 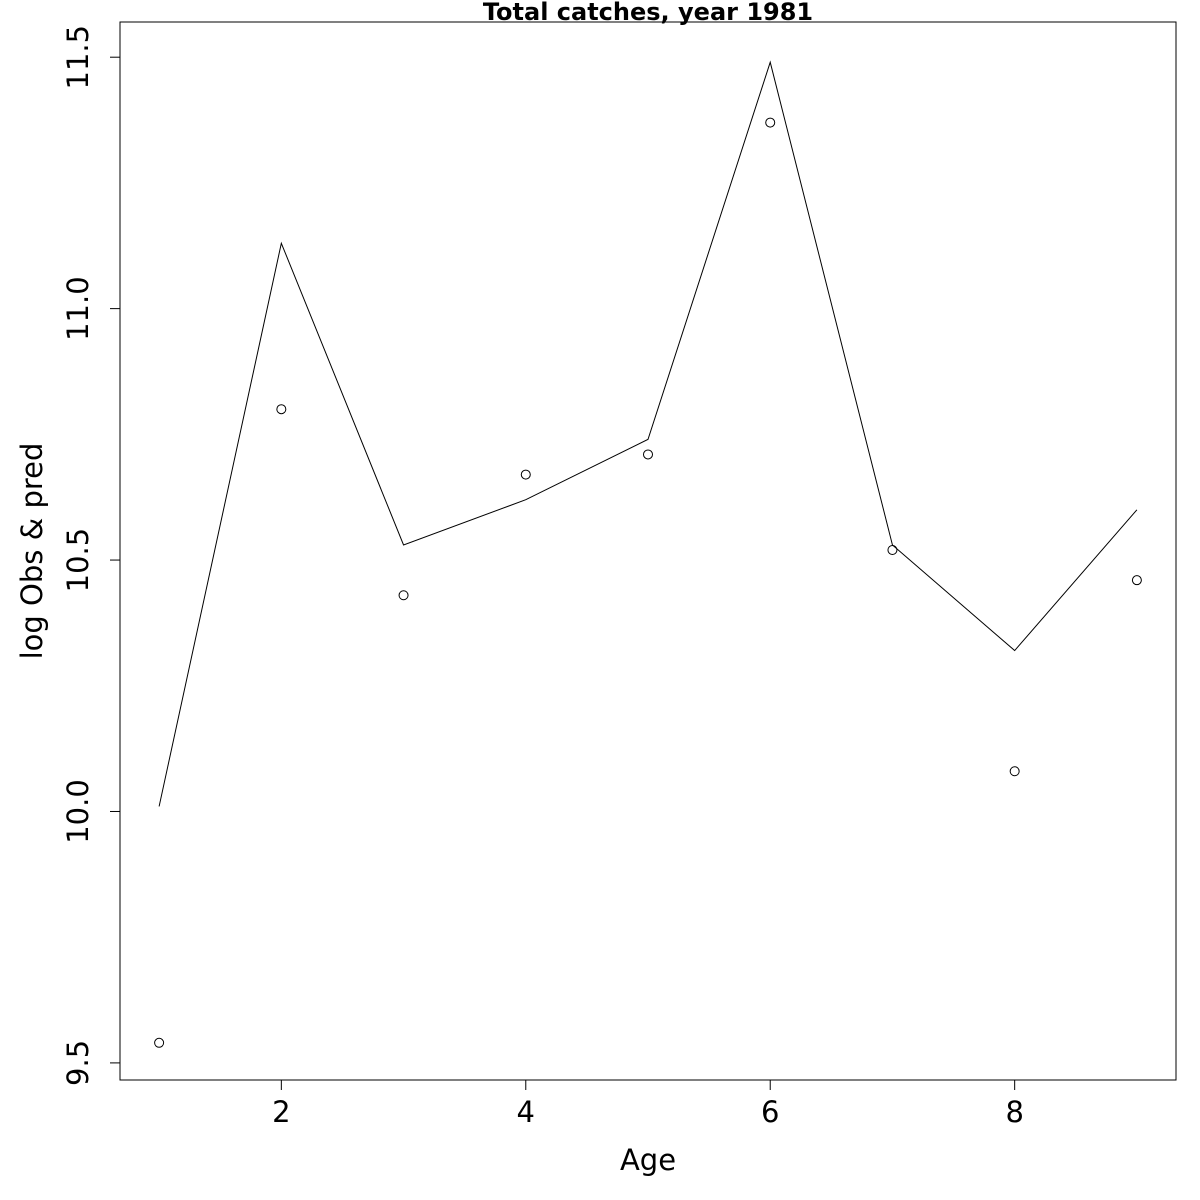 I want to click on x-tick-label: 8, so click(x=1014, y=1112).